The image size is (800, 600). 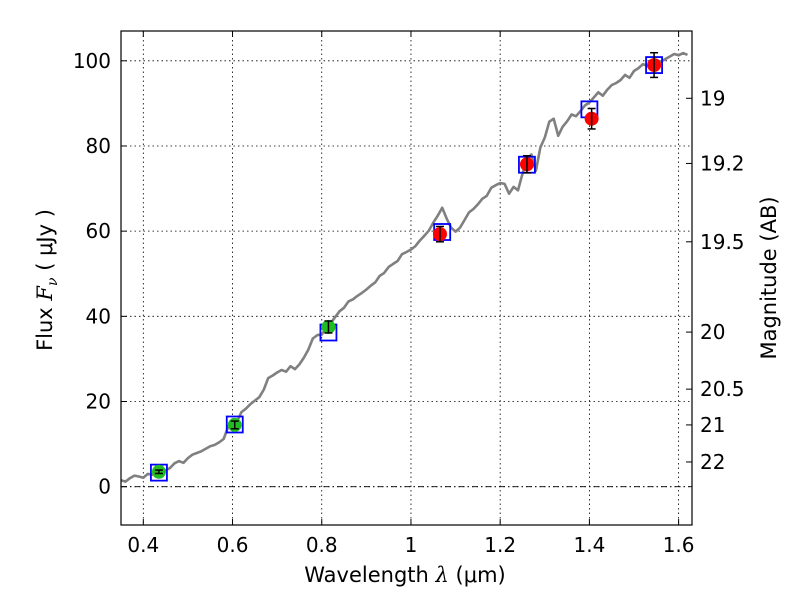 What do you see at coordinates (98, 316) in the screenshot?
I see `y-tick-label: 40` at bounding box center [98, 316].